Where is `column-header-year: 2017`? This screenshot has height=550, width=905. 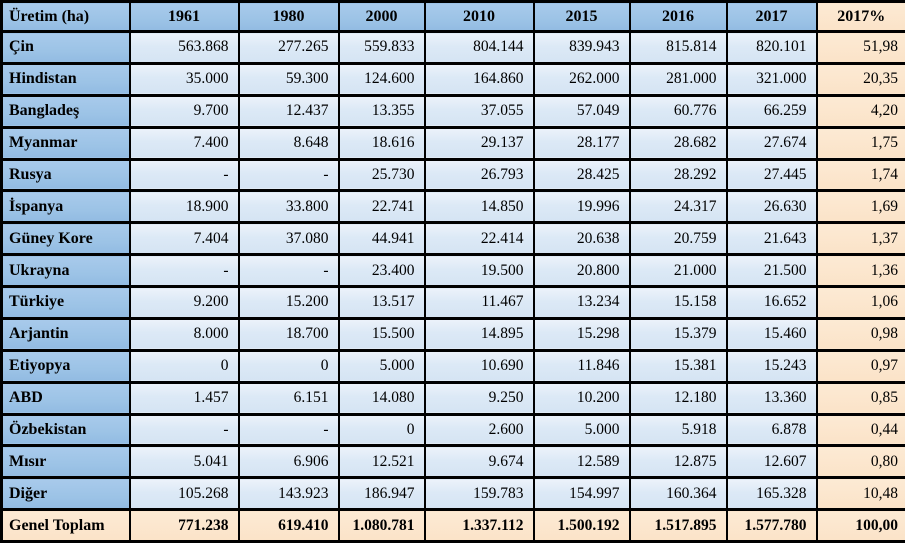 column-header-year: 2017 is located at coordinates (771, 16).